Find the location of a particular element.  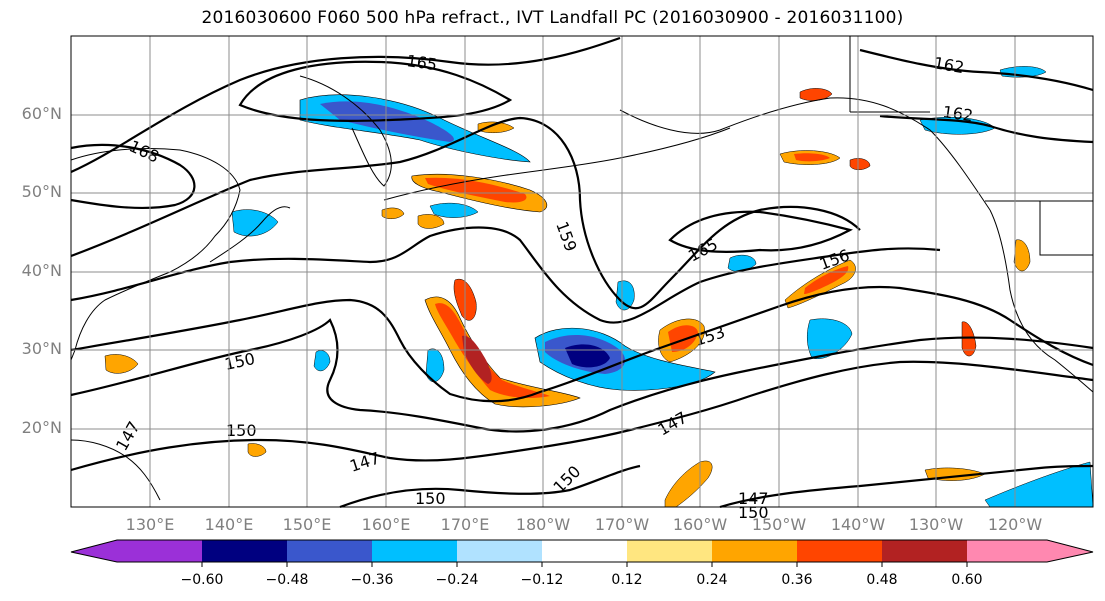

border-states is located at coordinates (1066, 228).